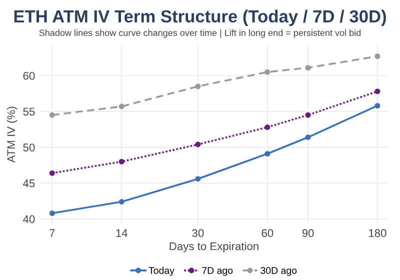  What do you see at coordinates (268, 233) in the screenshot?
I see `x-tick-label: 60` at bounding box center [268, 233].